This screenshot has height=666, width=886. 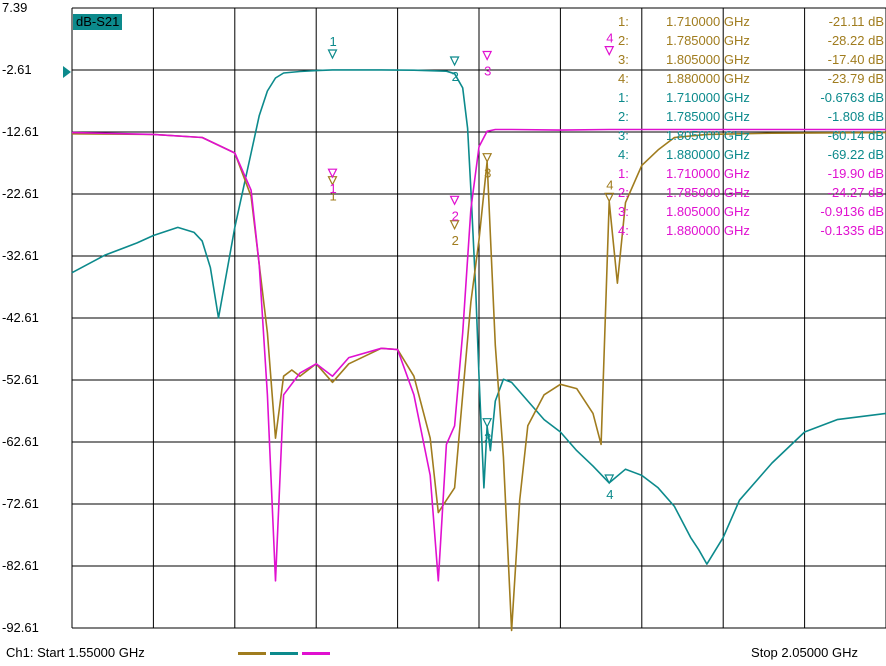 What do you see at coordinates (855, 40) in the screenshot?
I see `marker-value-cell: -28.22 dB` at bounding box center [855, 40].